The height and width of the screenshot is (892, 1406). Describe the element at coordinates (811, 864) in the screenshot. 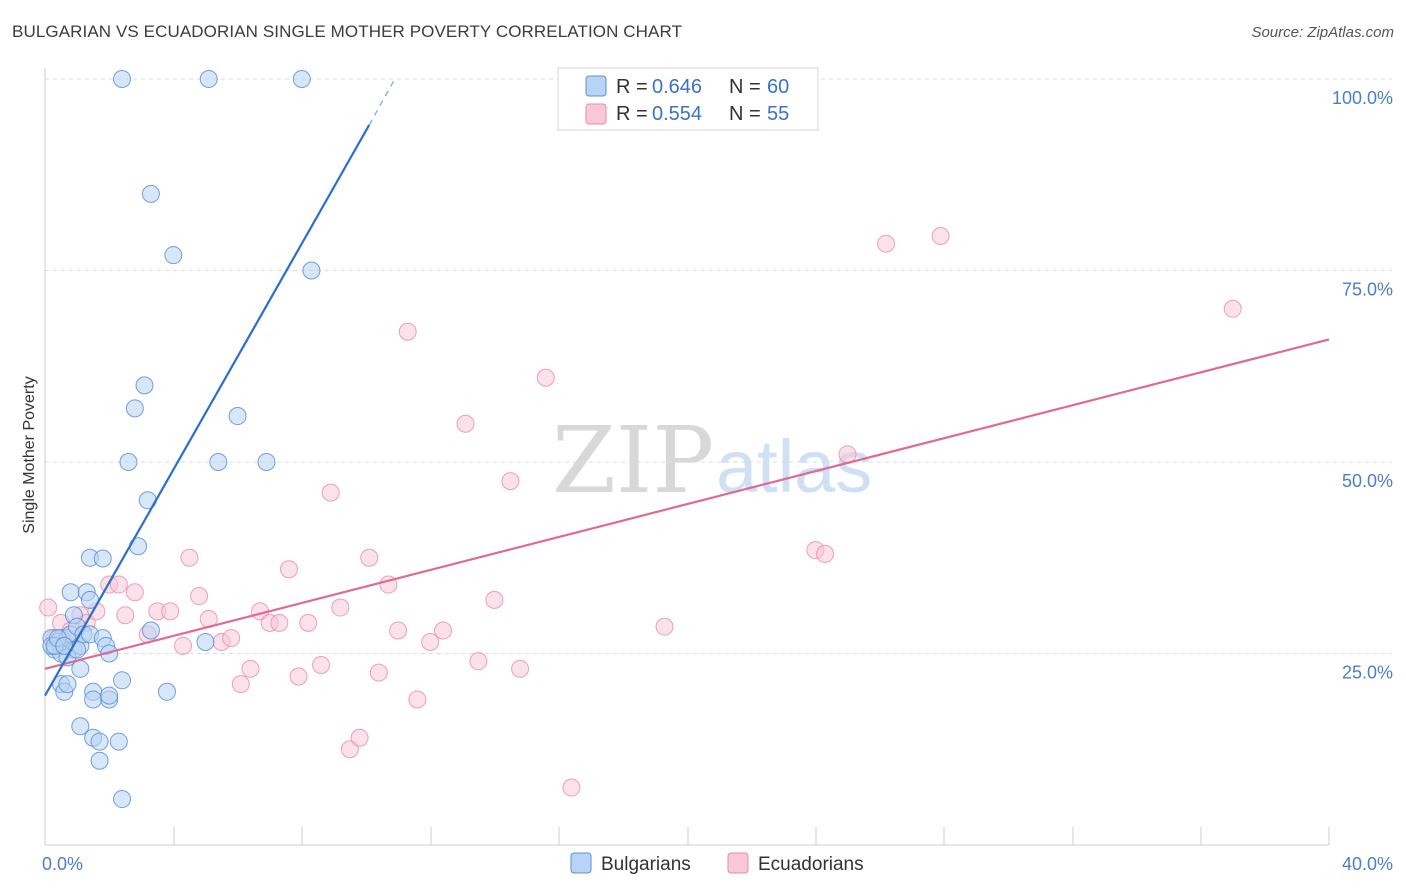

I see `bottom-legend-ecuadorians: Ecuadorians` at that location.